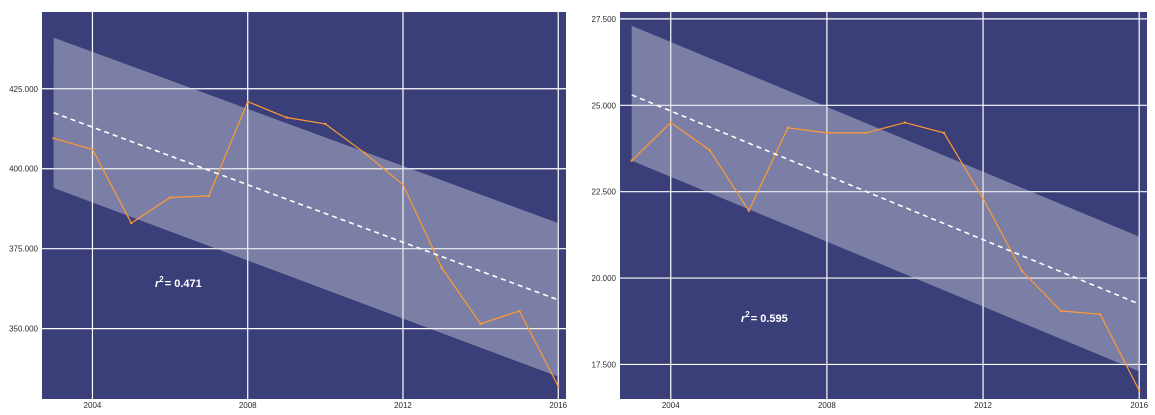 This screenshot has width=1155, height=415. I want to click on y-tick-label: 20.000, so click(604, 278).